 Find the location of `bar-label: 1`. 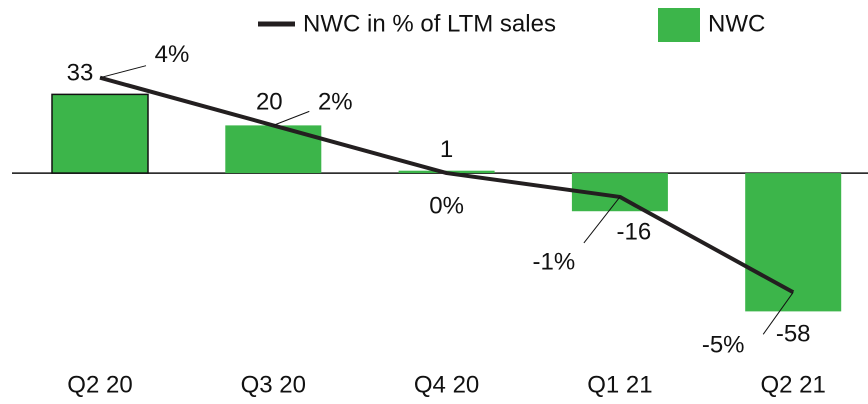

bar-label: 1 is located at coordinates (446, 149).